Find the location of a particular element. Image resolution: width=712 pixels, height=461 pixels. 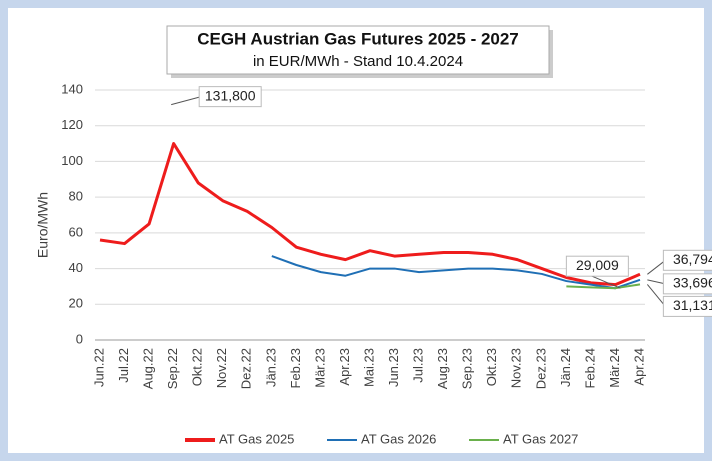

x-tick-label: Aug.22 is located at coordinates (148, 368).